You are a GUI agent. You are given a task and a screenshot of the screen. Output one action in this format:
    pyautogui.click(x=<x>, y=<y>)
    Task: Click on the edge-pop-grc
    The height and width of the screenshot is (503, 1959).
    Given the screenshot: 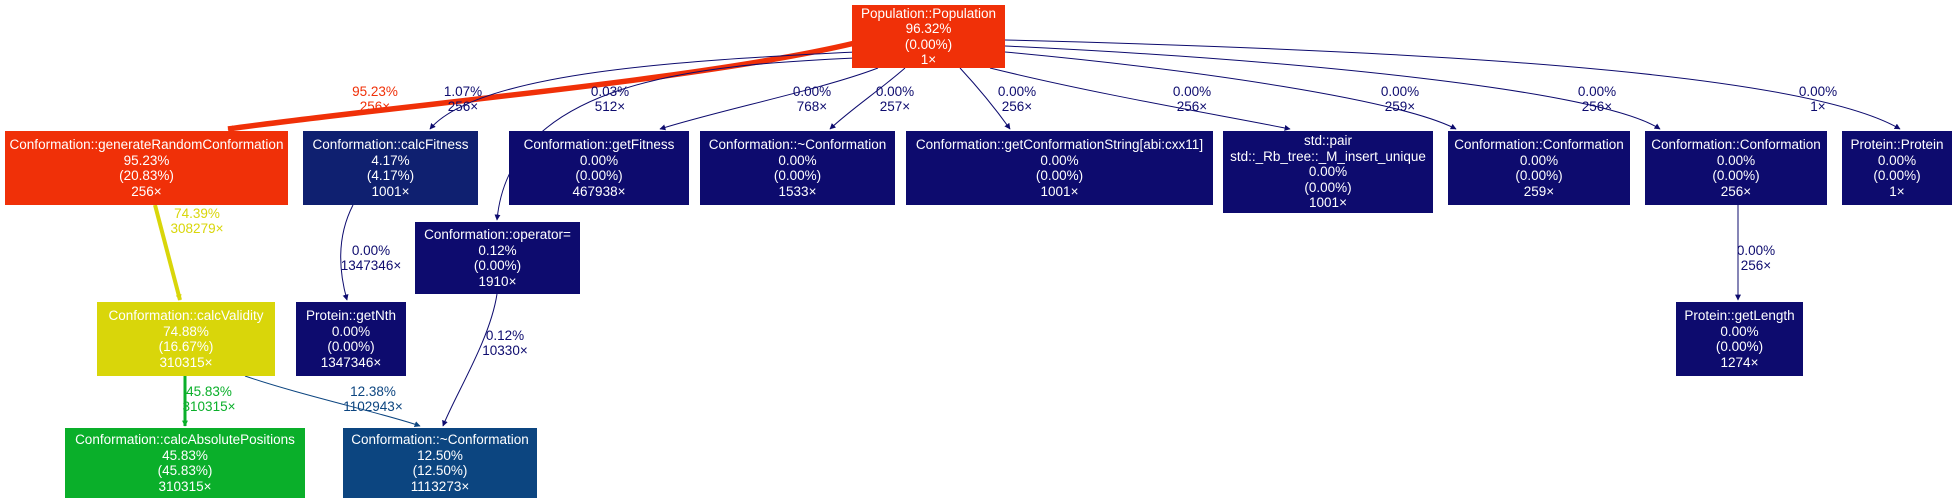 What is the action you would take?
    pyautogui.click(x=541, y=86)
    